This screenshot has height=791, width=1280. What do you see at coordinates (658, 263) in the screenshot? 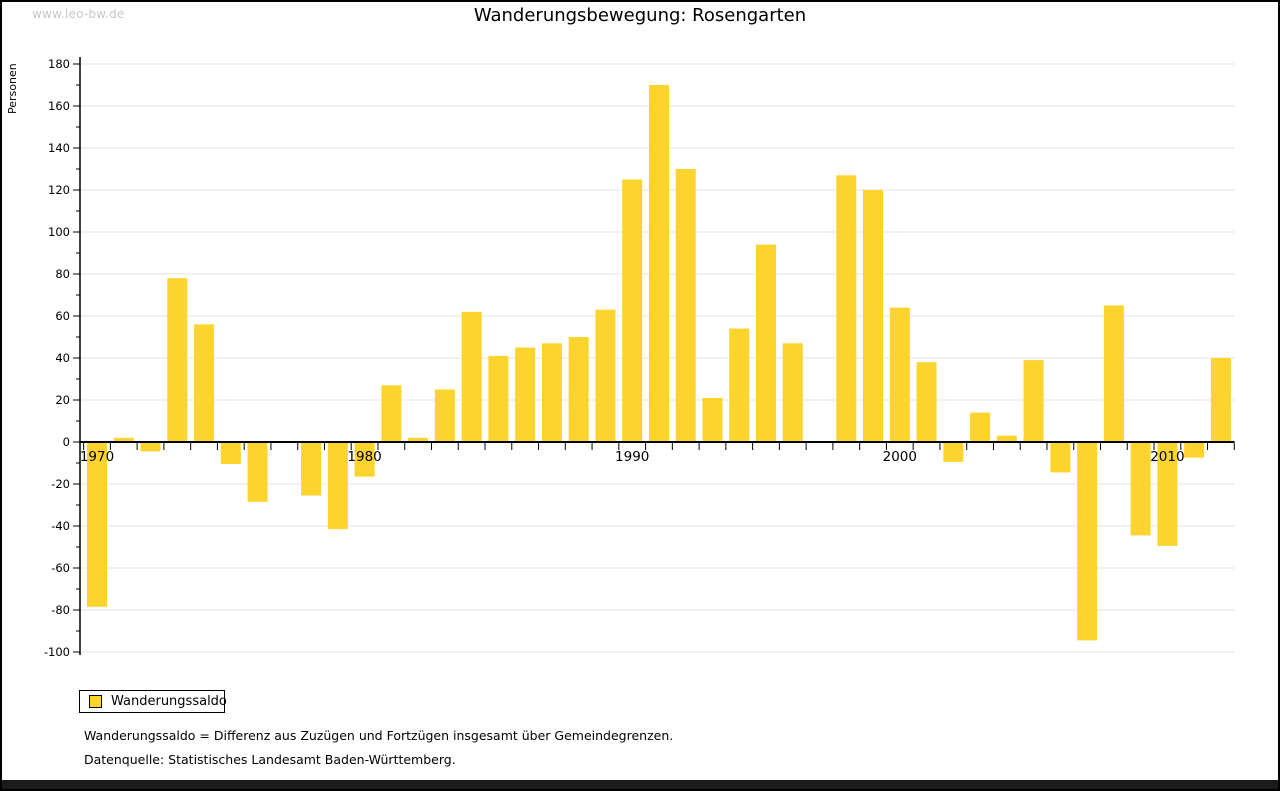
I see `bar-1991` at bounding box center [658, 263].